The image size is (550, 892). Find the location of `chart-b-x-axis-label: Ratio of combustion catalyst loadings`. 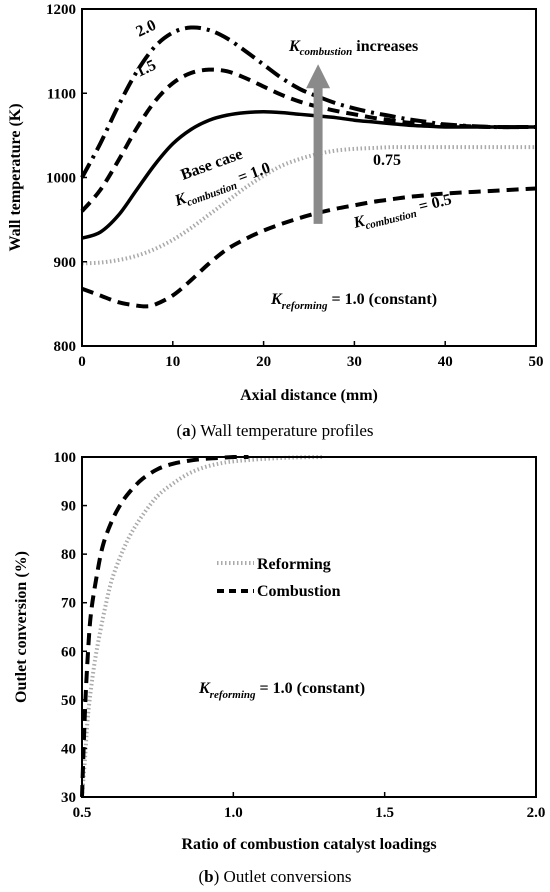

chart-b-x-axis-label: Ratio of combustion catalyst loadings is located at coordinates (308, 844).